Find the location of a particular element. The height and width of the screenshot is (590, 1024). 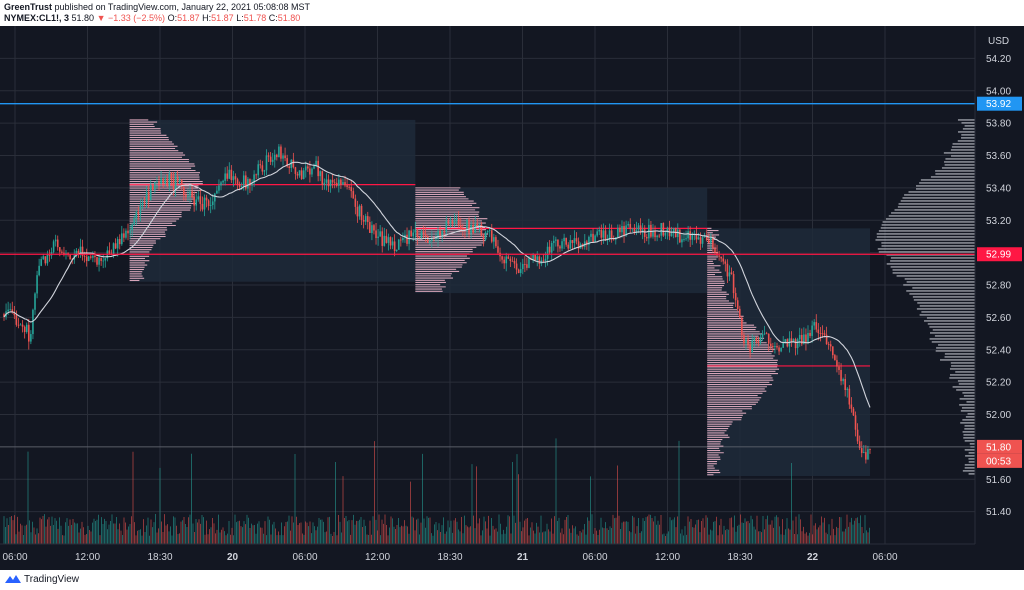

close-label: C: is located at coordinates (273, 18).